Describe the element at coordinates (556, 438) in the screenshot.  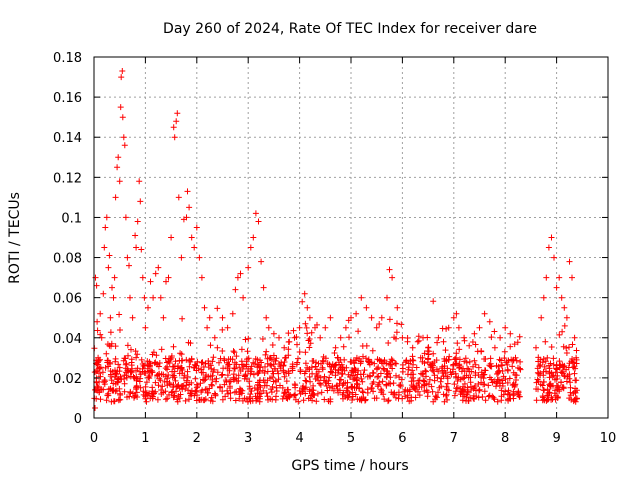
I see `x-tick-label: 9` at that location.